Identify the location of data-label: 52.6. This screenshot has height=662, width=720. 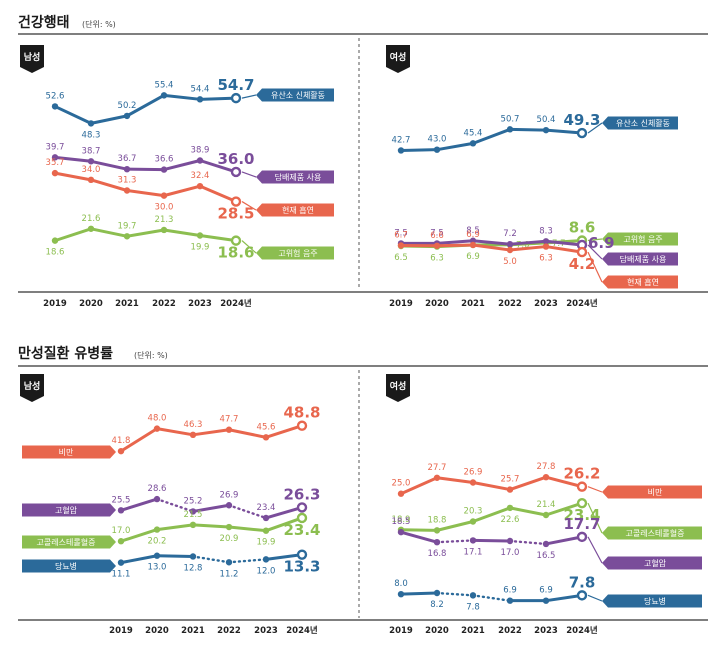
(55, 96).